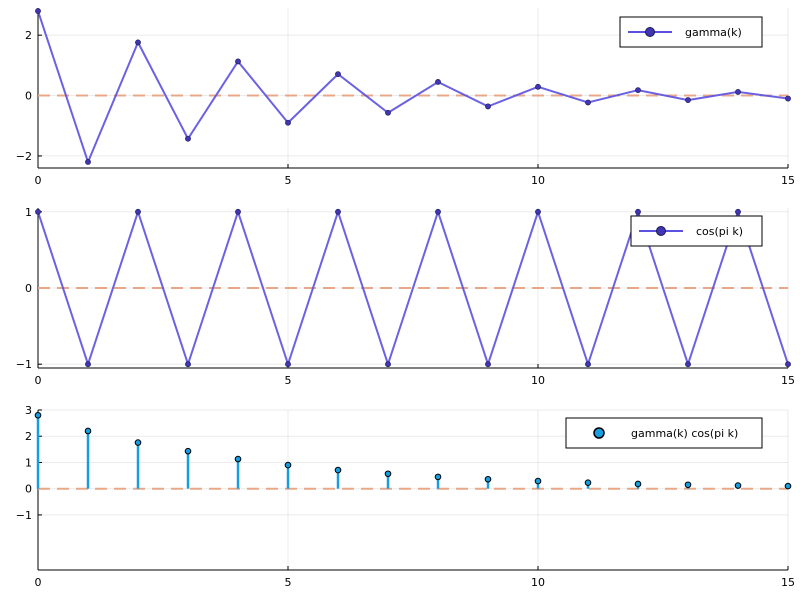  Describe the element at coordinates (713, 32) in the screenshot. I see `legend-label: gamma(k)` at that location.